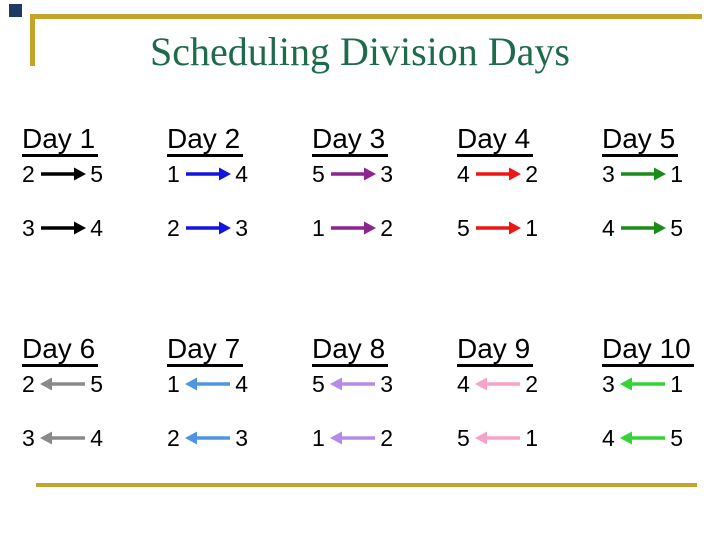  What do you see at coordinates (360, 51) in the screenshot?
I see `page-title: Scheduling Division Days` at bounding box center [360, 51].